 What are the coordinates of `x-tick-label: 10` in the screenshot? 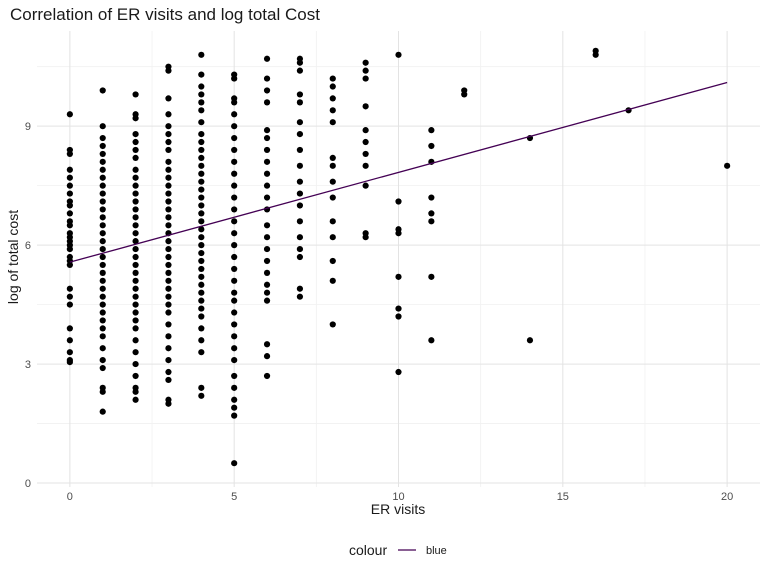 It's located at (398, 497).